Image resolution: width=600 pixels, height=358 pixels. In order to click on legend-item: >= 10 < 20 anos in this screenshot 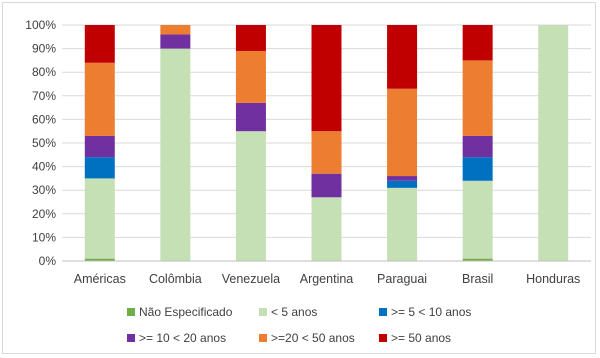, I will do `click(176, 338)`.